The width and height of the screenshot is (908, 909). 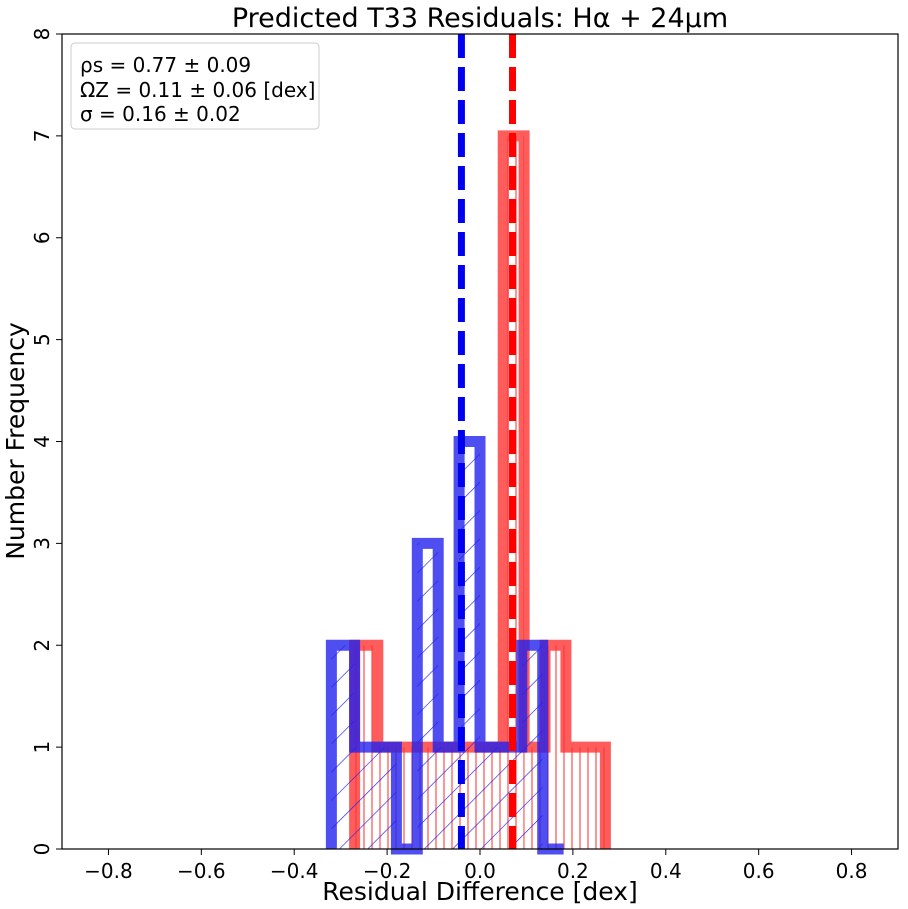 What do you see at coordinates (480, 18) in the screenshot?
I see `chart-title: Predicted T33 Residuals: Hα + 24μm` at bounding box center [480, 18].